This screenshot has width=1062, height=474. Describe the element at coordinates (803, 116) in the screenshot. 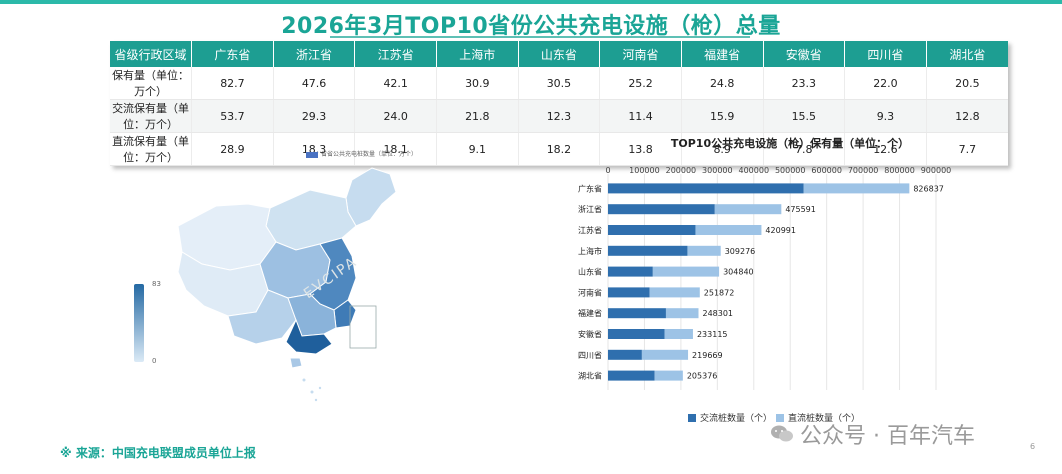

I see `table-cell: 15.5` at that location.